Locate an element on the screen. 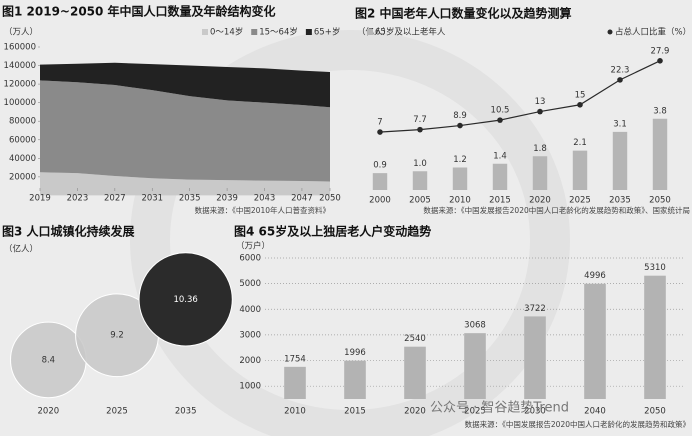 The height and width of the screenshot is (436, 692). y-tick-label: 140000 is located at coordinates (20, 66).